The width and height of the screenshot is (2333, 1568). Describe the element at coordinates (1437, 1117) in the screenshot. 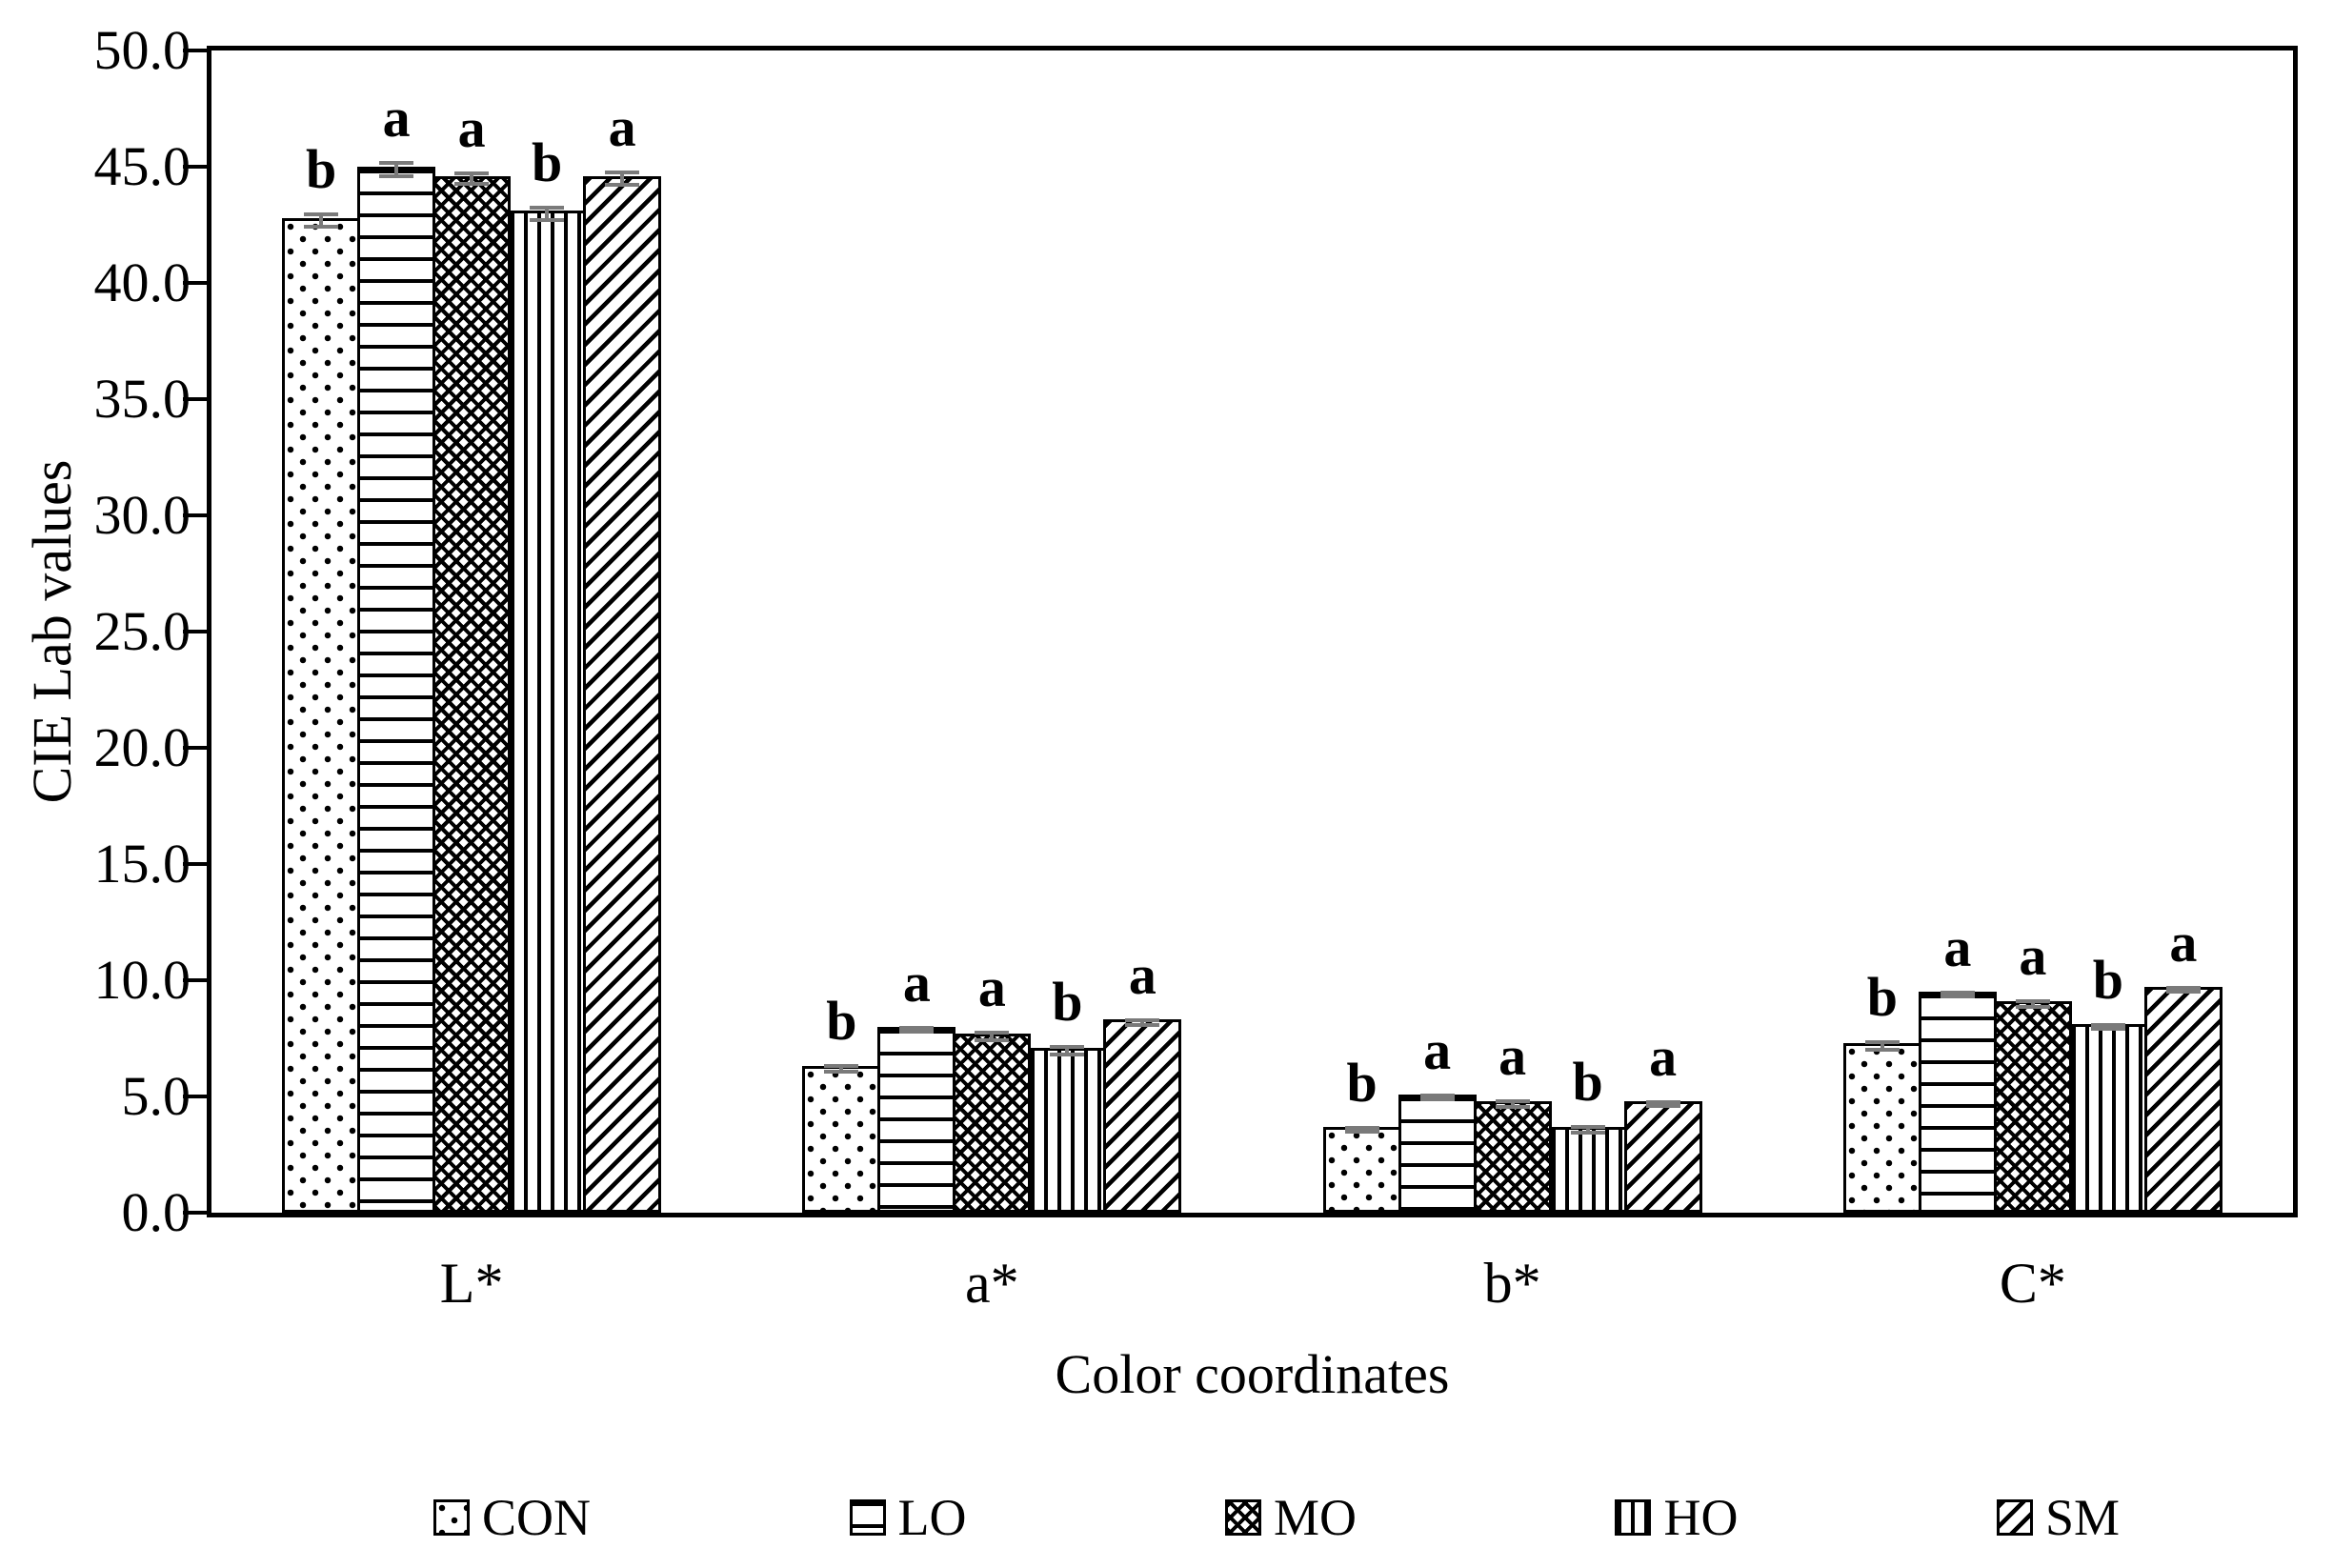

I see `bar-LO-b: a` at that location.